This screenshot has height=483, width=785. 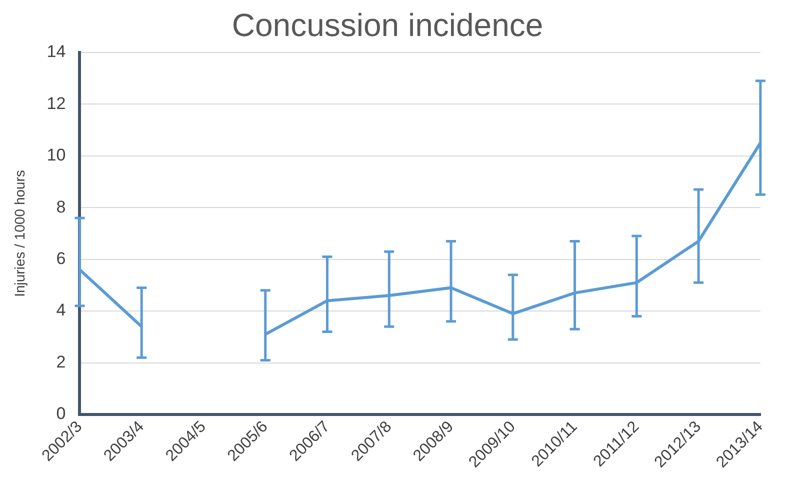 What do you see at coordinates (61, 414) in the screenshot?
I see `y-tick-label: 0` at bounding box center [61, 414].